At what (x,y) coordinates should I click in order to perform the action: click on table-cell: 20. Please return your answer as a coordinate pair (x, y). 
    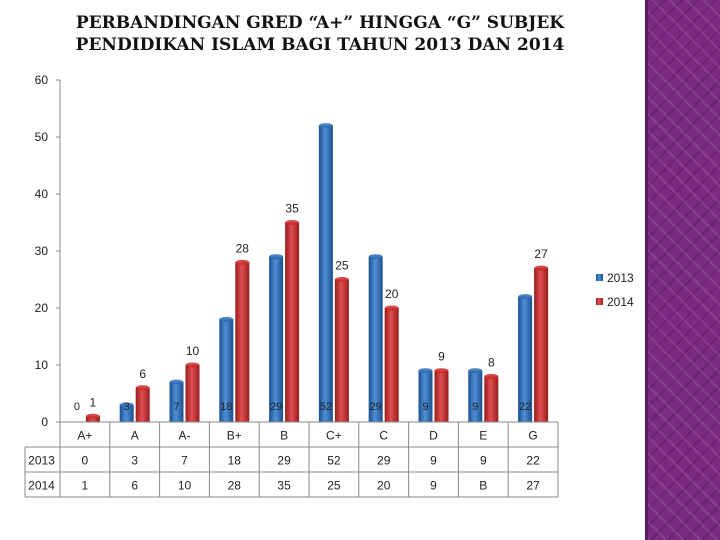
    Looking at the image, I should click on (384, 486).